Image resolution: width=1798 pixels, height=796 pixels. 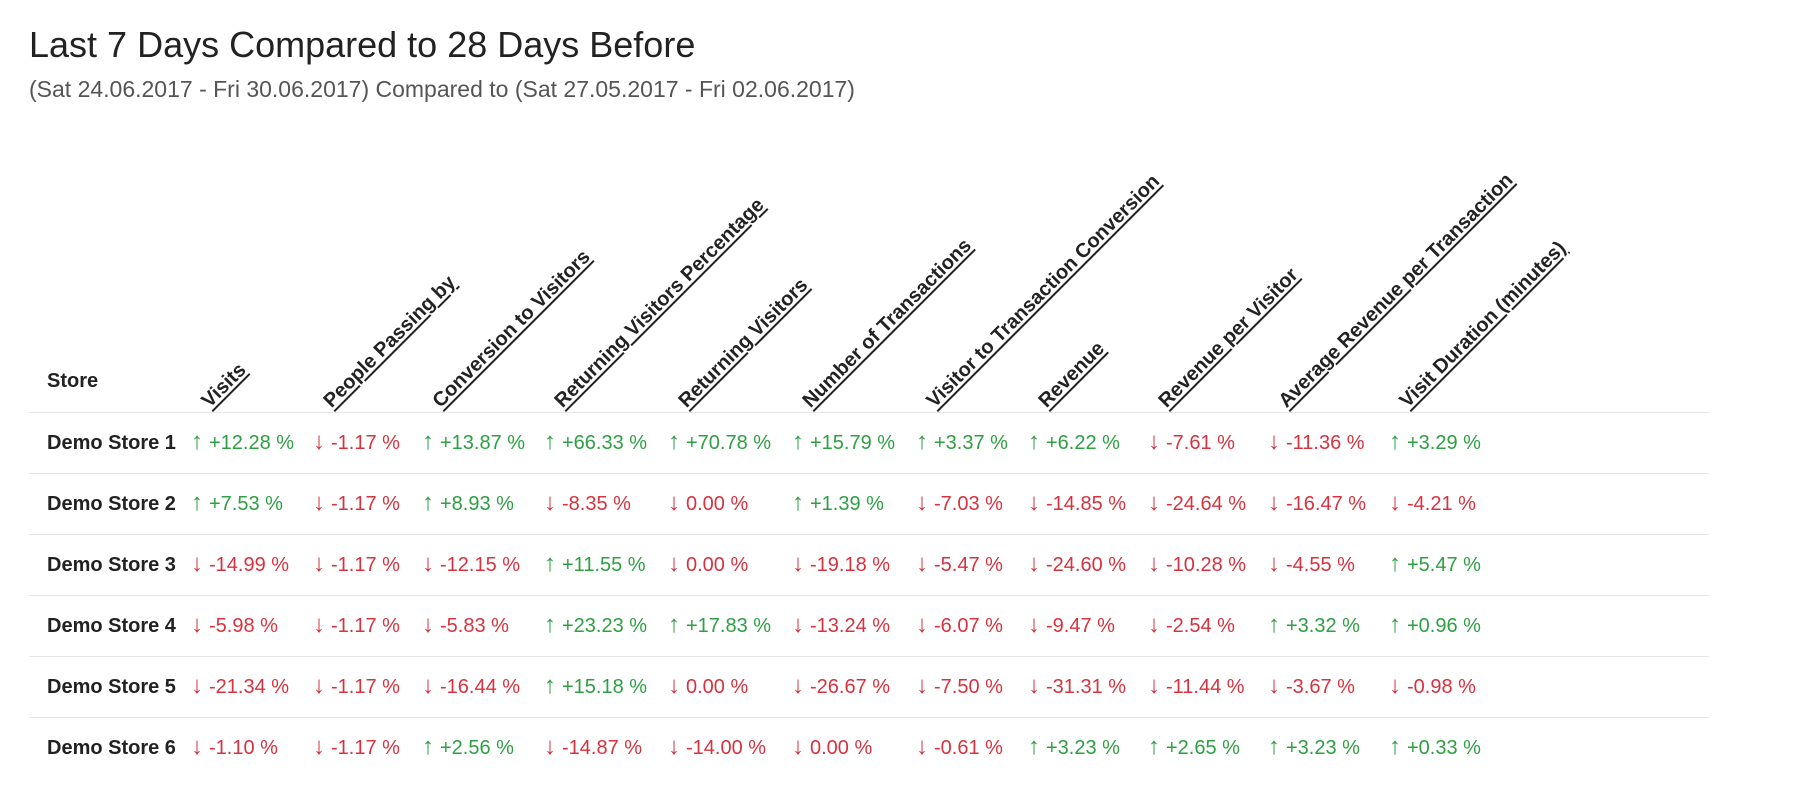 I want to click on metric-cell-revenue: ↑ +3.23 %, so click(x=1074, y=748).